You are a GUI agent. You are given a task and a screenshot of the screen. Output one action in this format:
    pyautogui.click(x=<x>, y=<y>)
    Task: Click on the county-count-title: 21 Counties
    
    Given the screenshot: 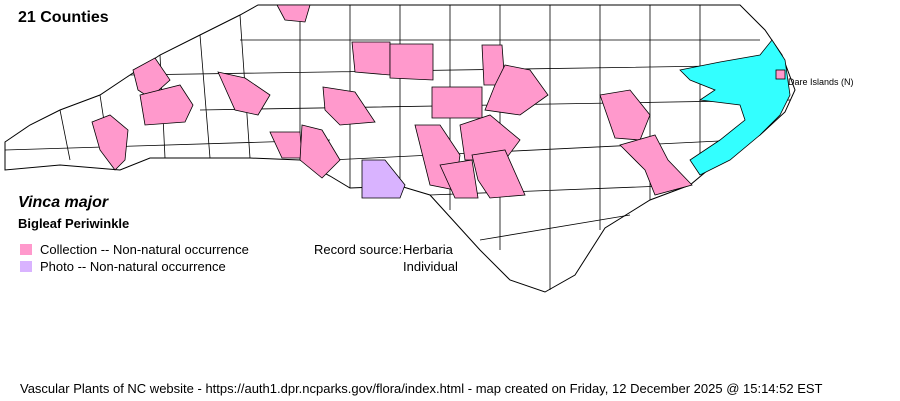 What is the action you would take?
    pyautogui.click(x=63, y=17)
    